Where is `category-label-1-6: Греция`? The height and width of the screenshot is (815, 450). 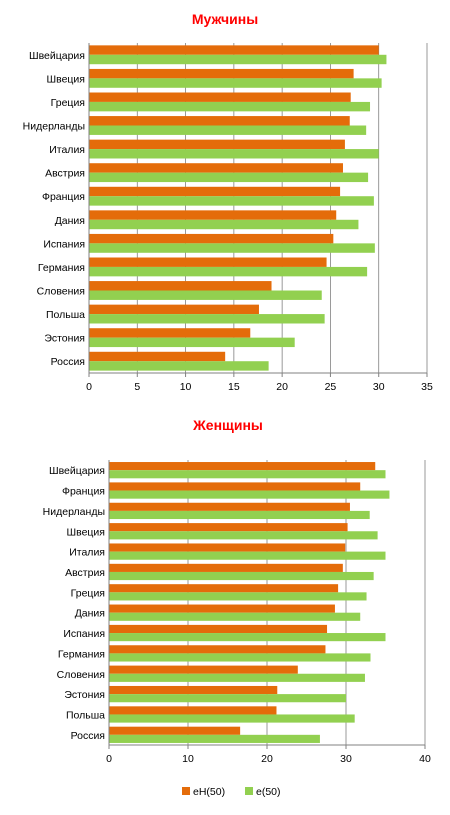
category-label-1-6: Греция is located at coordinates (88, 593).